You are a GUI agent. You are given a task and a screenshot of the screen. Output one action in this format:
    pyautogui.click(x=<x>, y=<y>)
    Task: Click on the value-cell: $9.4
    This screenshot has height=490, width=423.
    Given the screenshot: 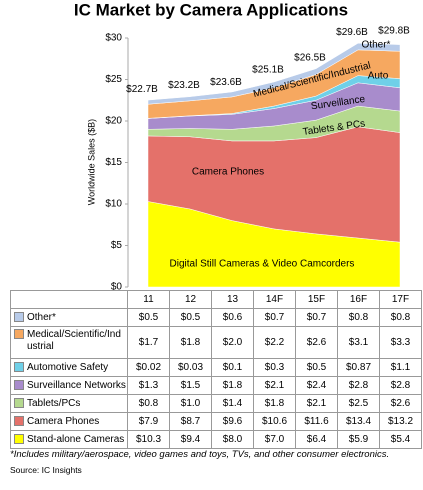 What is the action you would take?
    pyautogui.click(x=190, y=439)
    